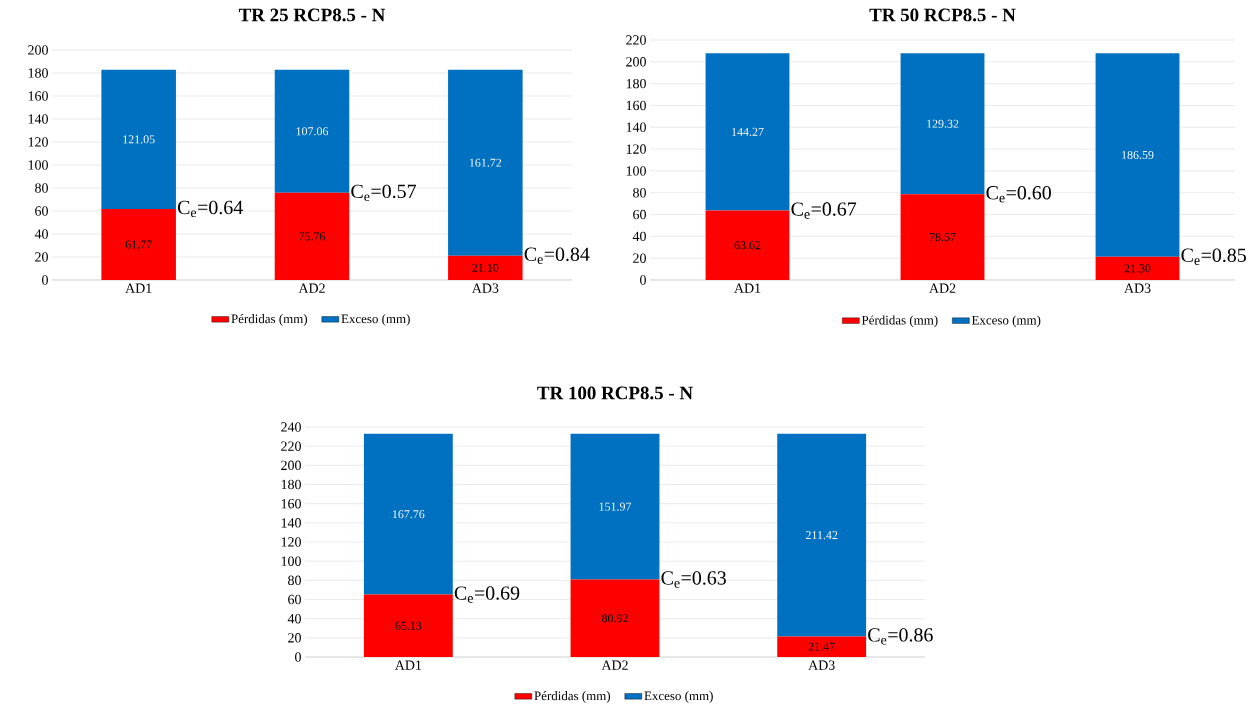 The height and width of the screenshot is (726, 1258). I want to click on annotation: C$_{e}$=0.86, so click(900, 636).